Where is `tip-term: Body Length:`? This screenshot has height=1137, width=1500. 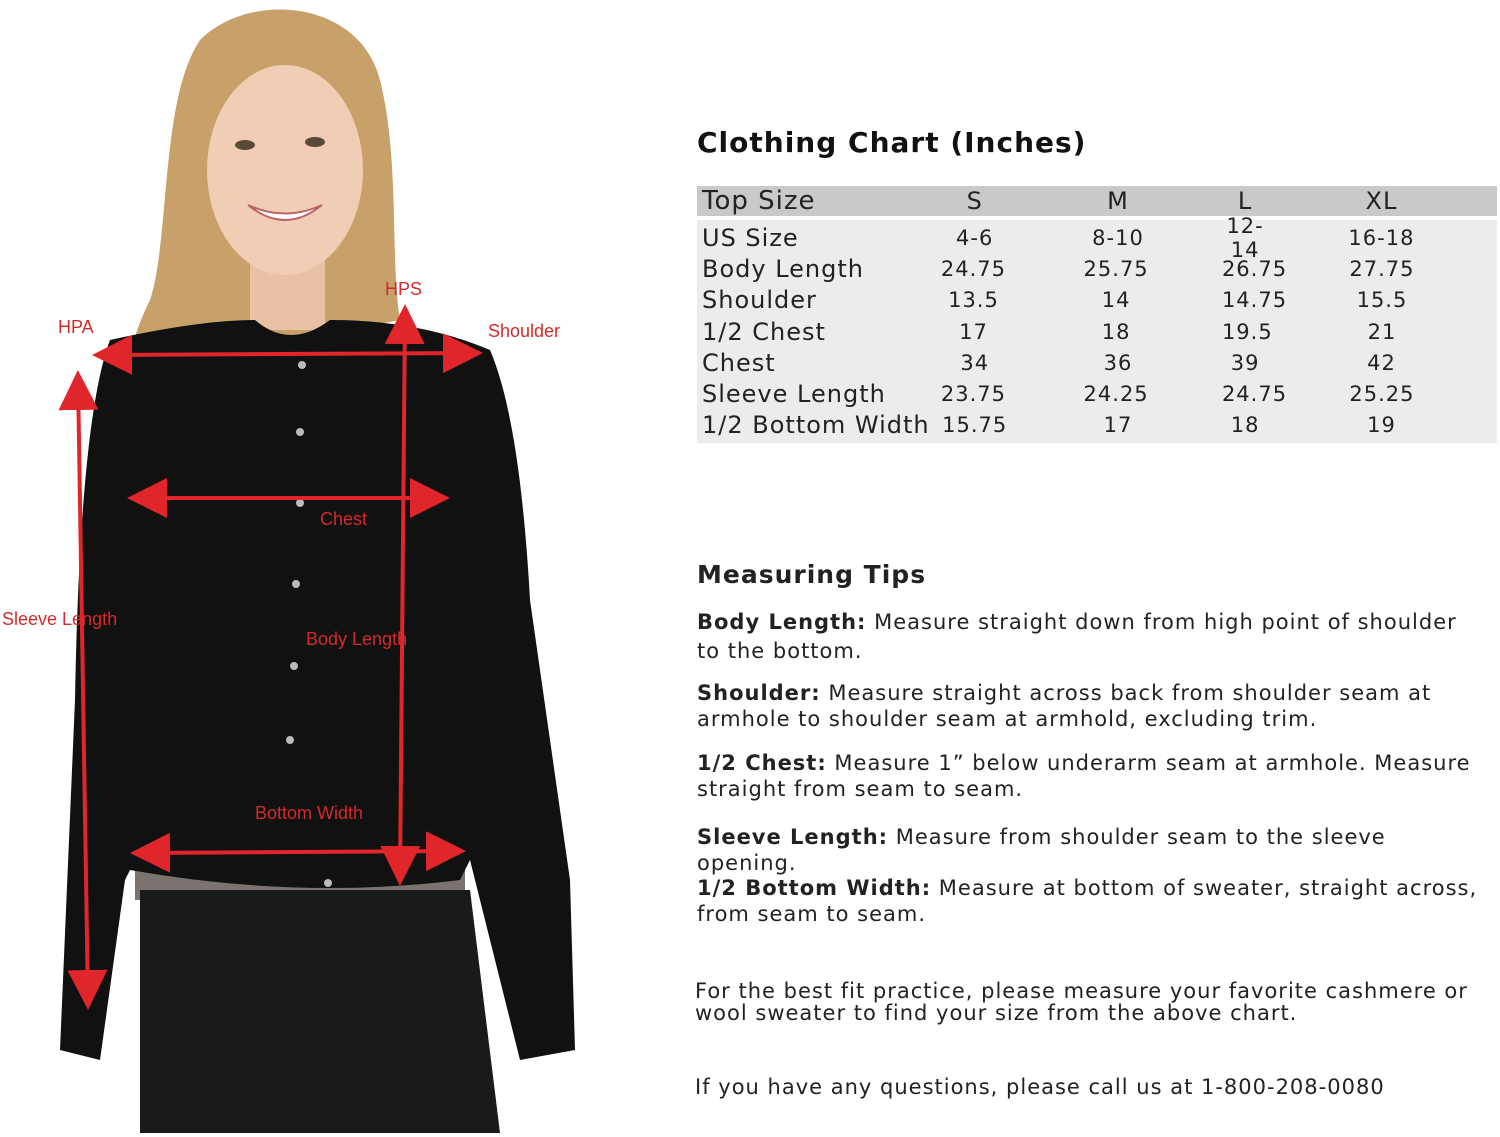 tip-term: Body Length: is located at coordinates (782, 622).